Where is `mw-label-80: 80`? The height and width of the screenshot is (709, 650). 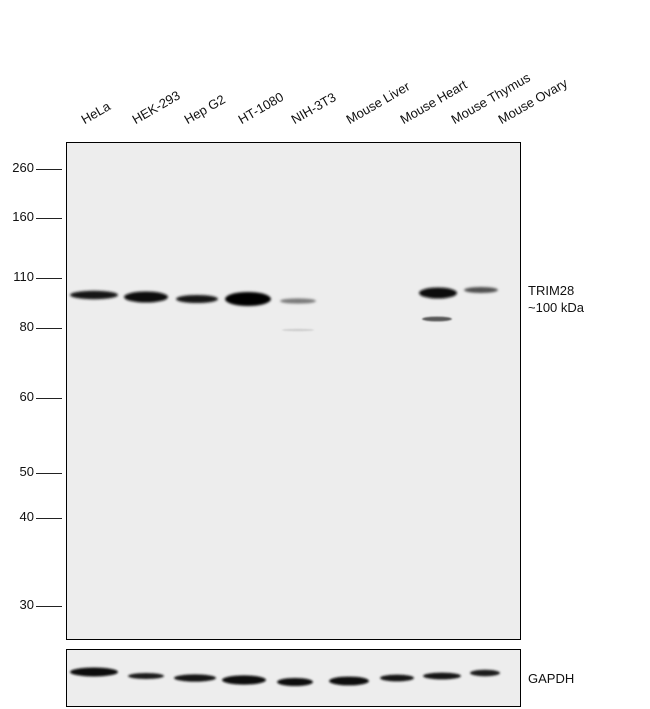 mw-label-80: 80 is located at coordinates (26, 326).